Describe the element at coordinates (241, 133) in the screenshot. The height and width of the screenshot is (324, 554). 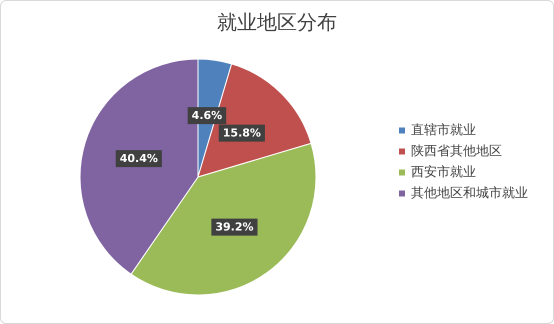
I see `data-label: 15.8%` at that location.